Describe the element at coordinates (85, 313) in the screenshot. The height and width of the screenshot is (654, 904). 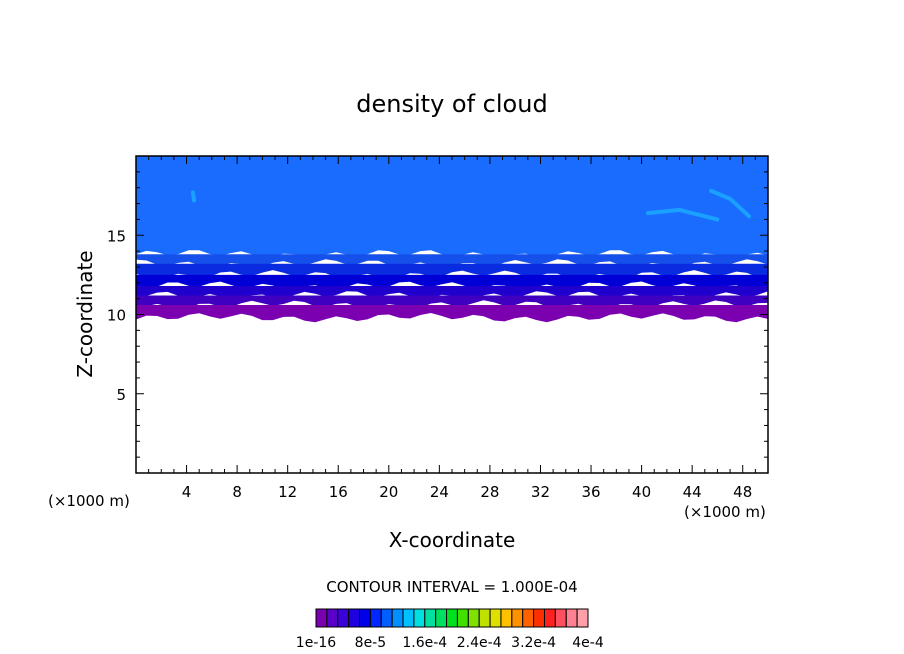
I see `y-axis-label: Z-coordinate` at that location.